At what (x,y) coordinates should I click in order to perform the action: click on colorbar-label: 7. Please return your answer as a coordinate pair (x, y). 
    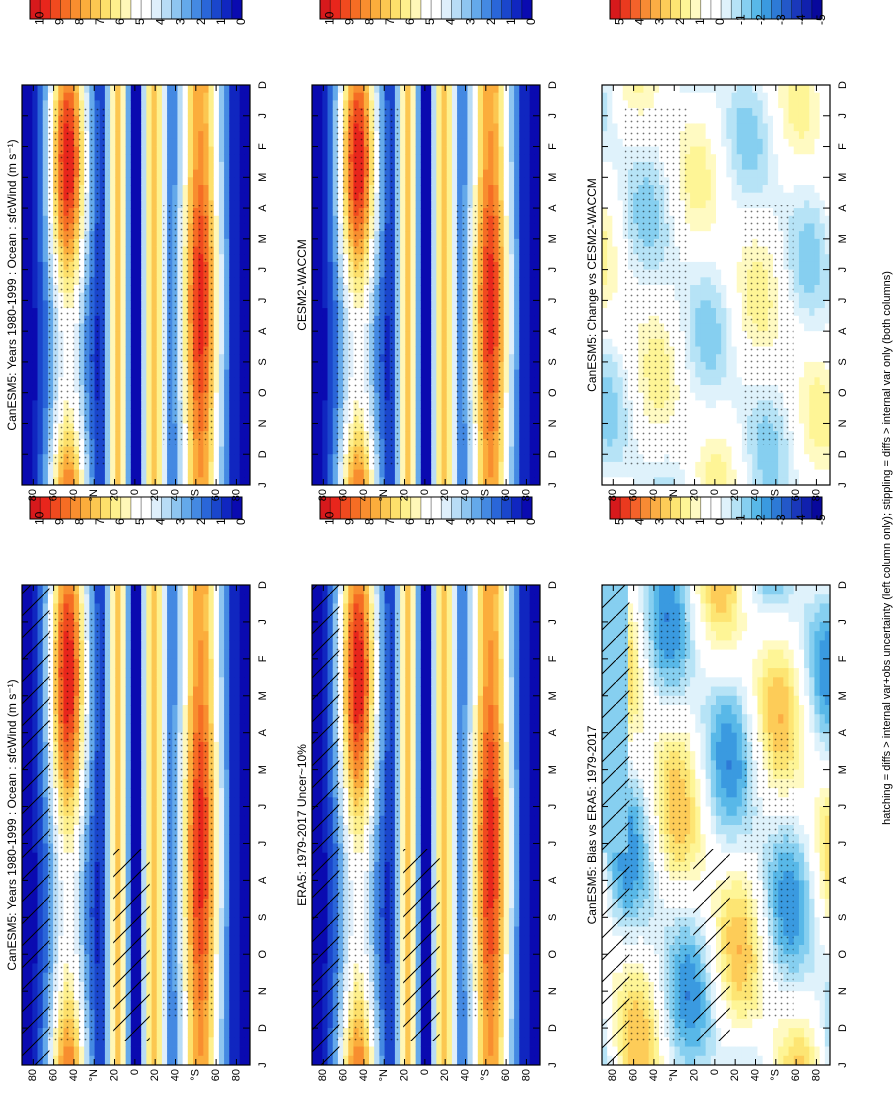
    Looking at the image, I should click on (100, 21).